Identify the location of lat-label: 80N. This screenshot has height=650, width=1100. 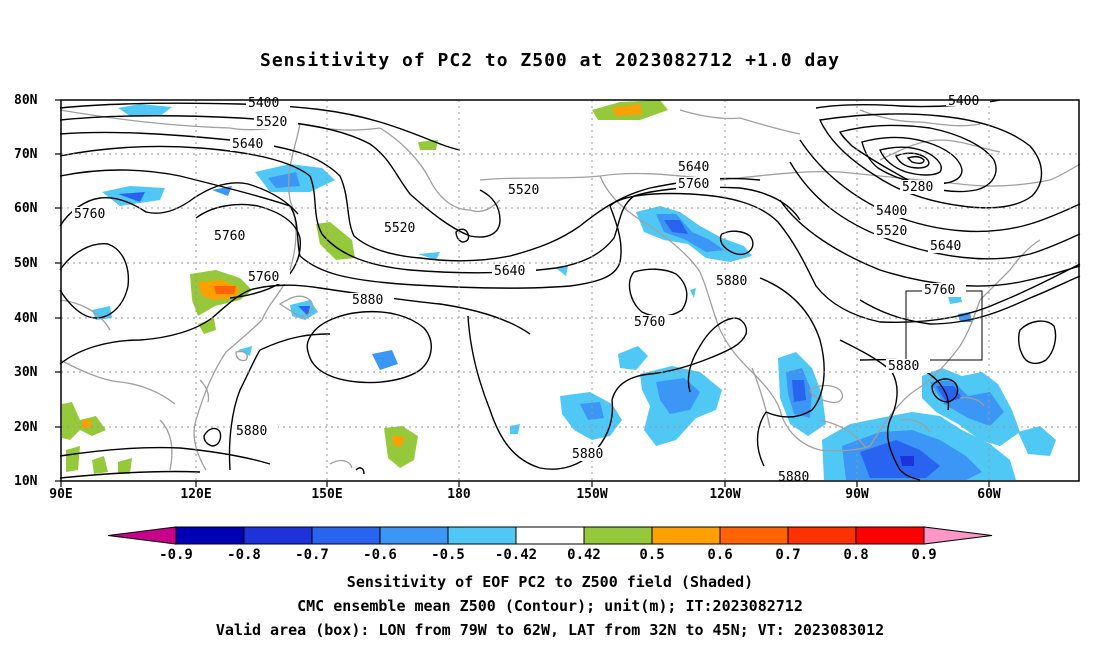
(26, 100).